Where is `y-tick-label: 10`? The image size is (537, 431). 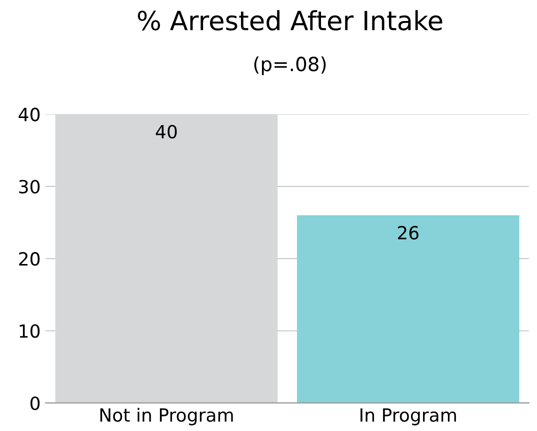
y-tick-label: 10 is located at coordinates (30, 331).